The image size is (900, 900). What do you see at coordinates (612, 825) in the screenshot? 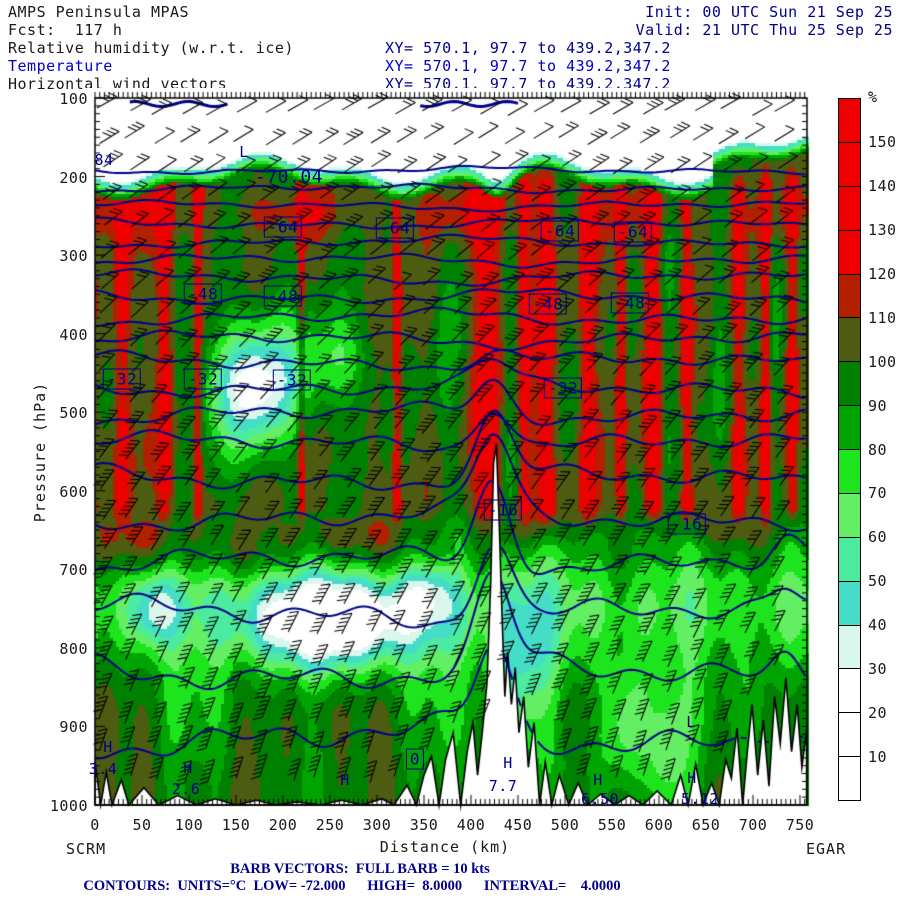
I see `x-tick-550: 550` at bounding box center [612, 825].